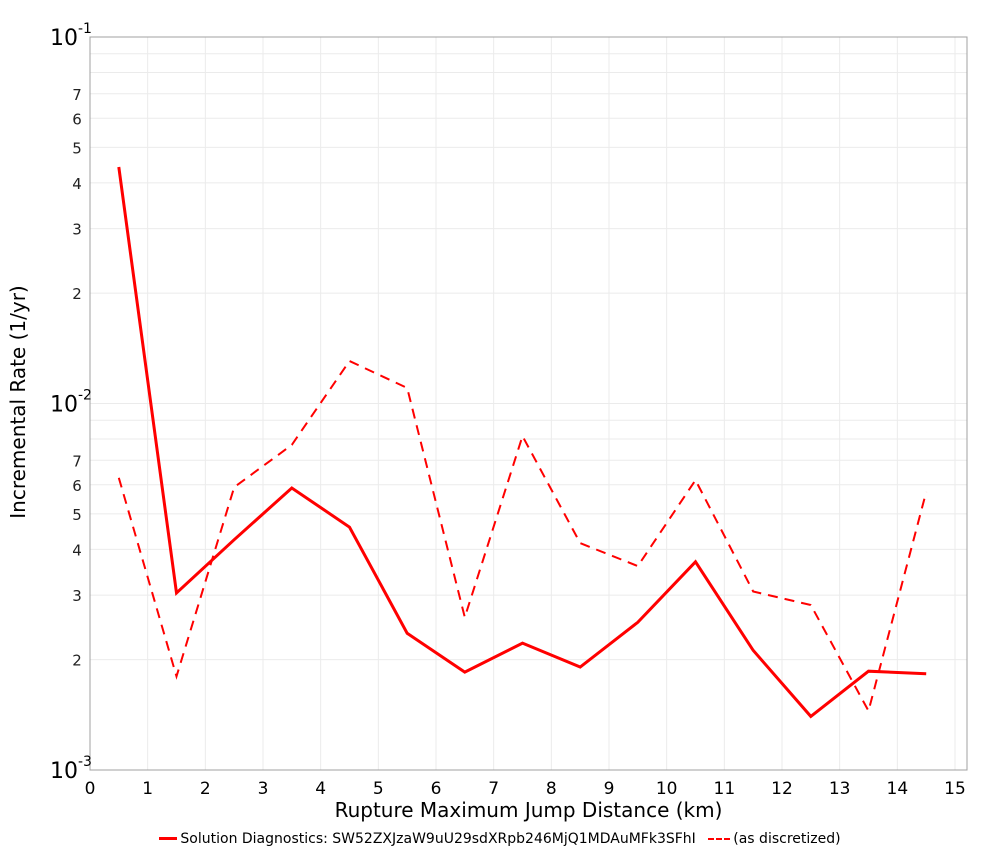 This screenshot has height=850, width=1000. Describe the element at coordinates (609, 789) in the screenshot. I see `svg-text: 9` at that location.